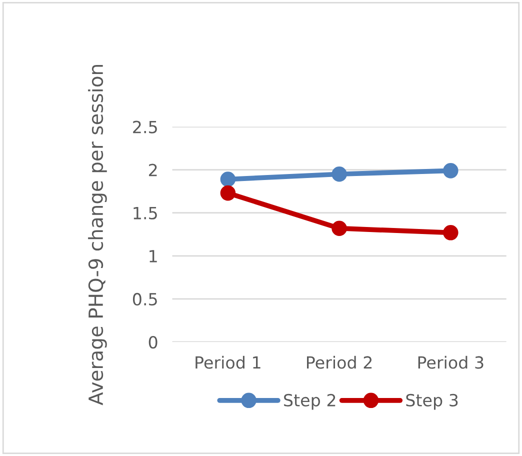  Describe the element at coordinates (310, 402) in the screenshot. I see `legend-label: Step 2` at that location.